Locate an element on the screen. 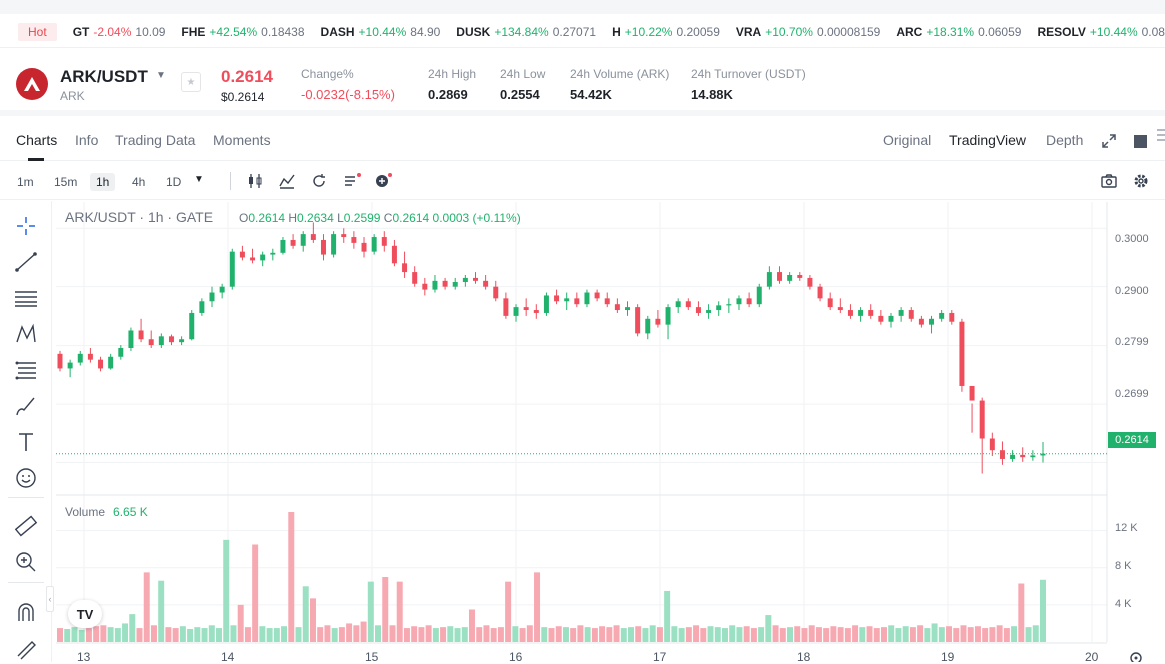  menu-icon is located at coordinates (1161, 135).